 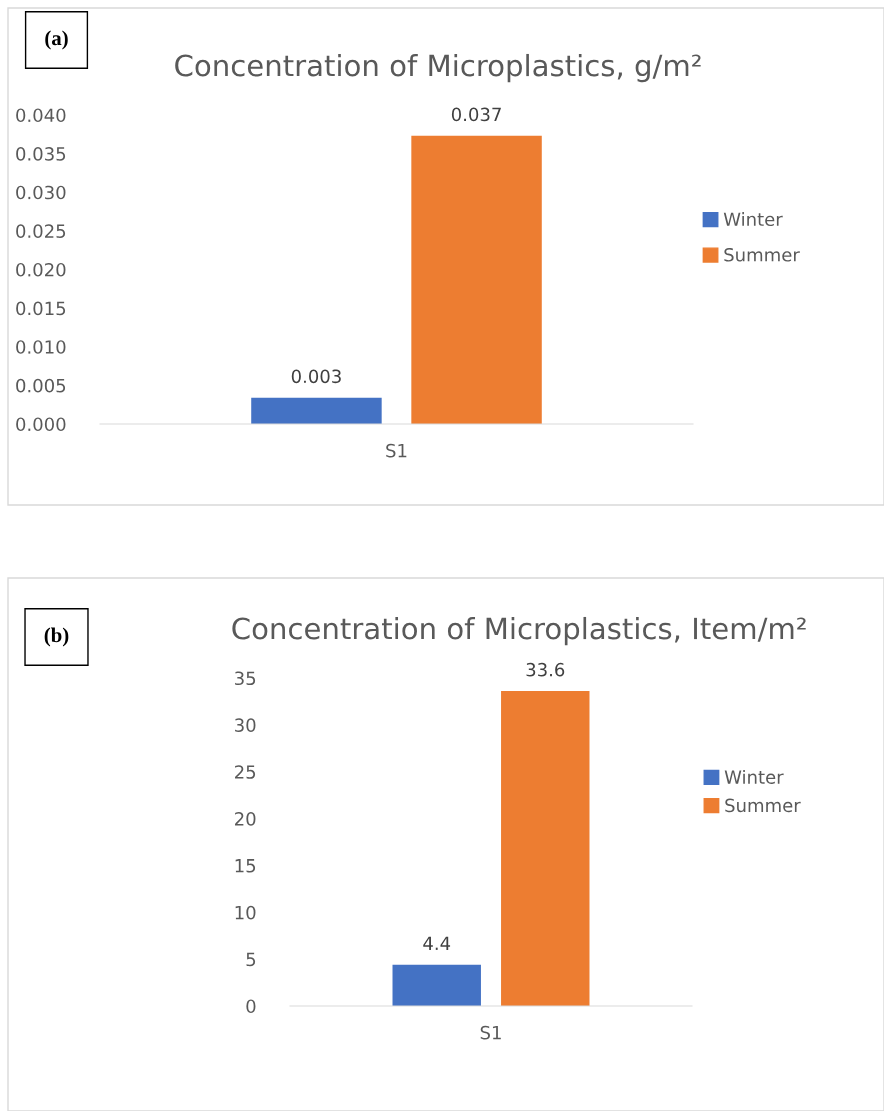 What do you see at coordinates (41, 231) in the screenshot?
I see `y-tick-label: 0.025` at bounding box center [41, 231].